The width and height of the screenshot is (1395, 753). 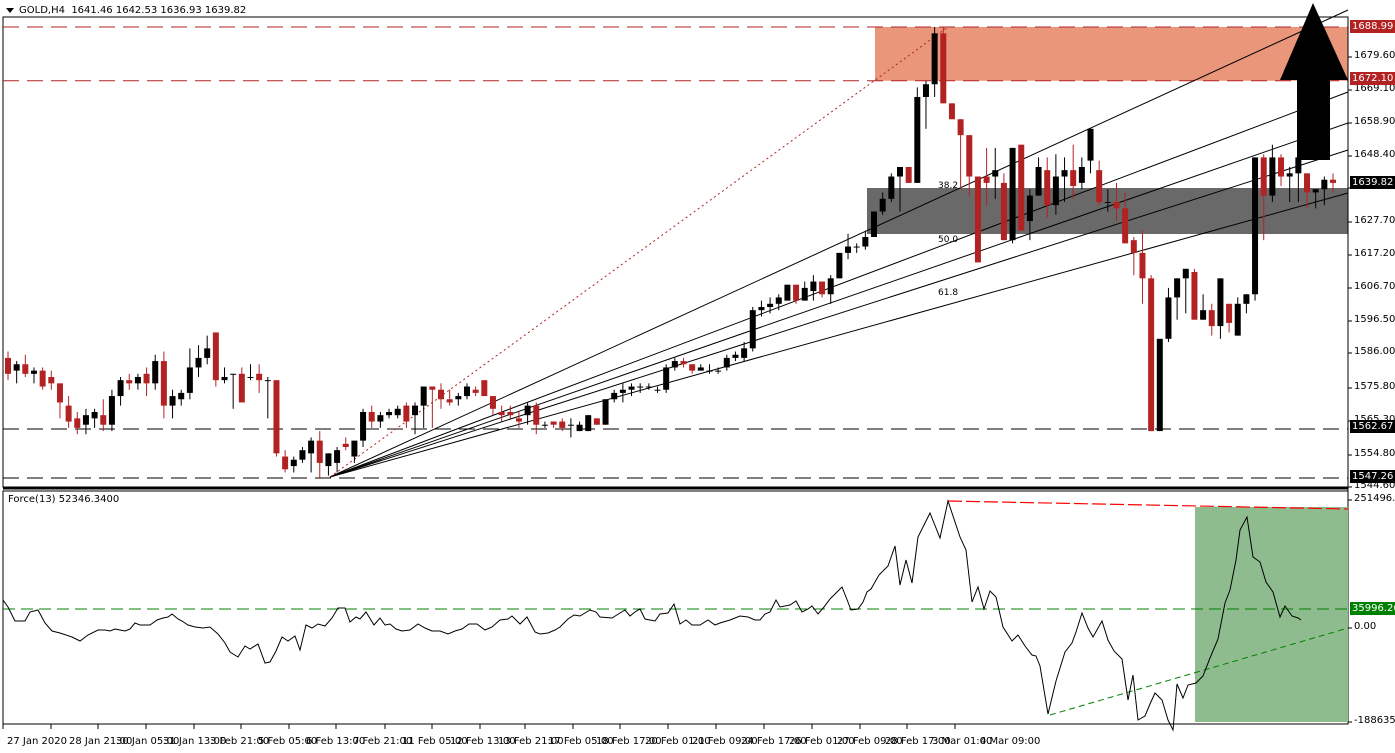 I want to click on collapse-triangle-icon, so click(x=10, y=10).